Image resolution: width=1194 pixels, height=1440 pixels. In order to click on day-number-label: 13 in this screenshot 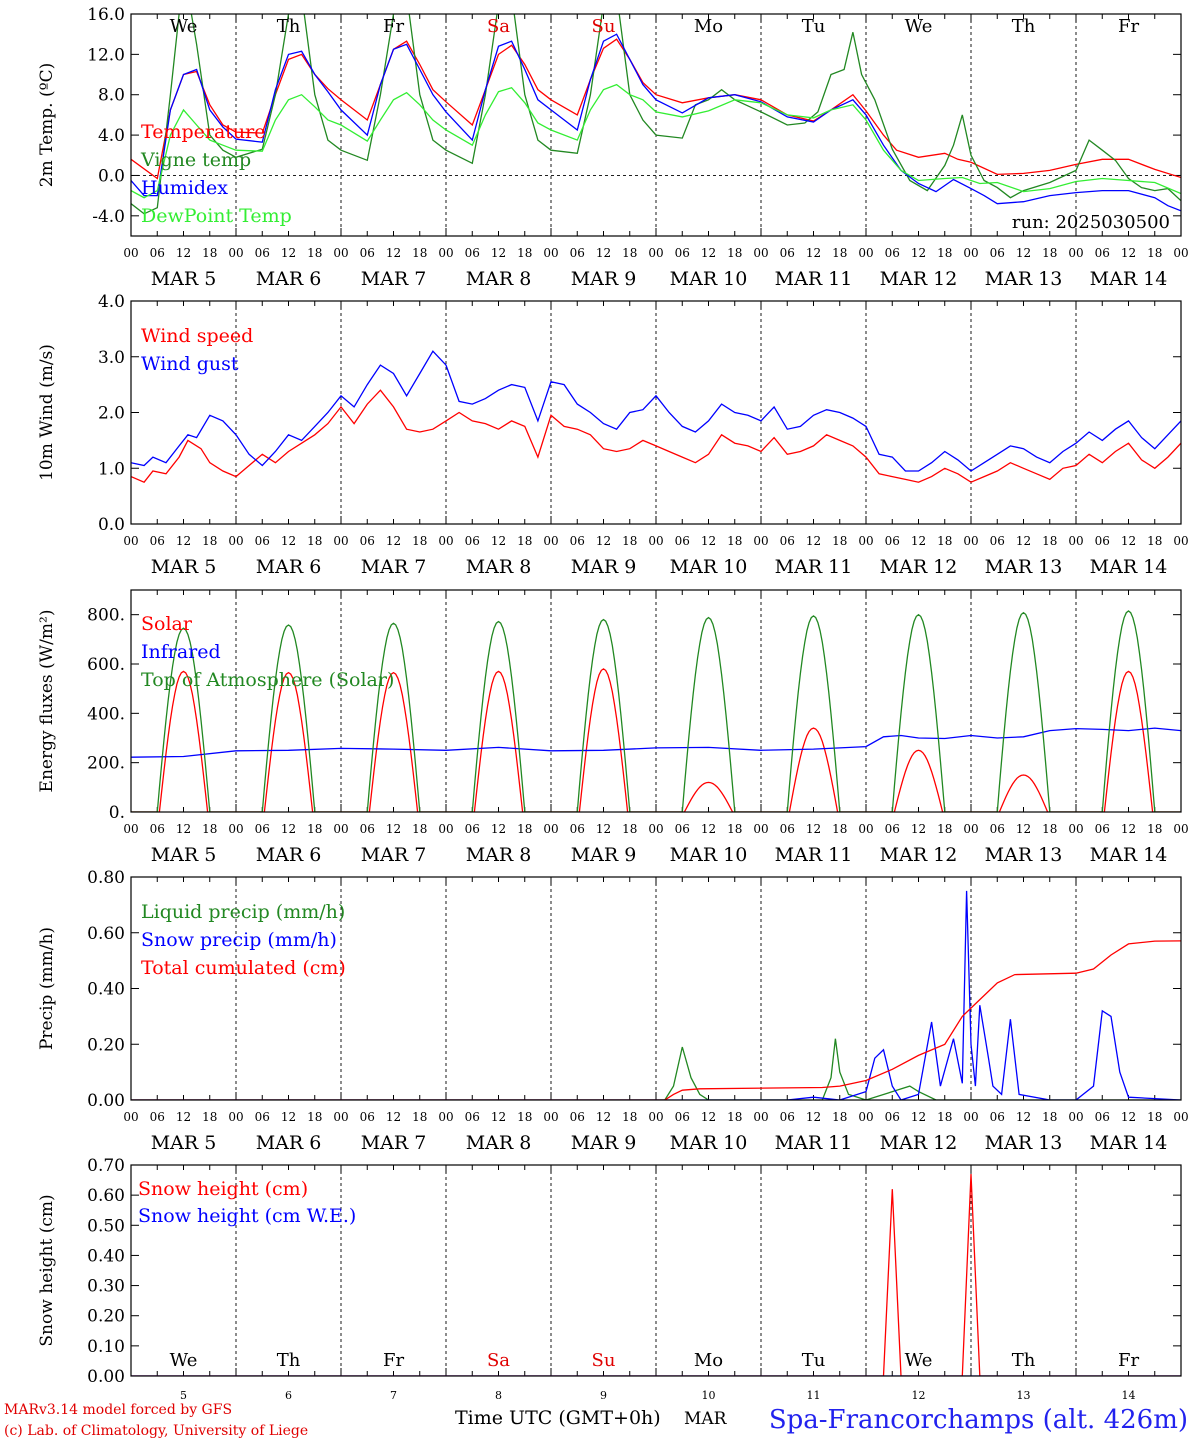, I will do `click(1024, 1395)`.